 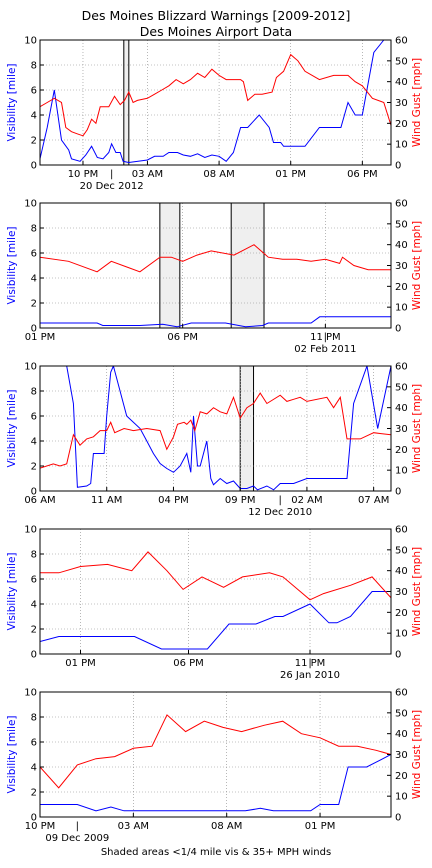 I want to click on x-tick-label: 09 PM, so click(x=240, y=500).